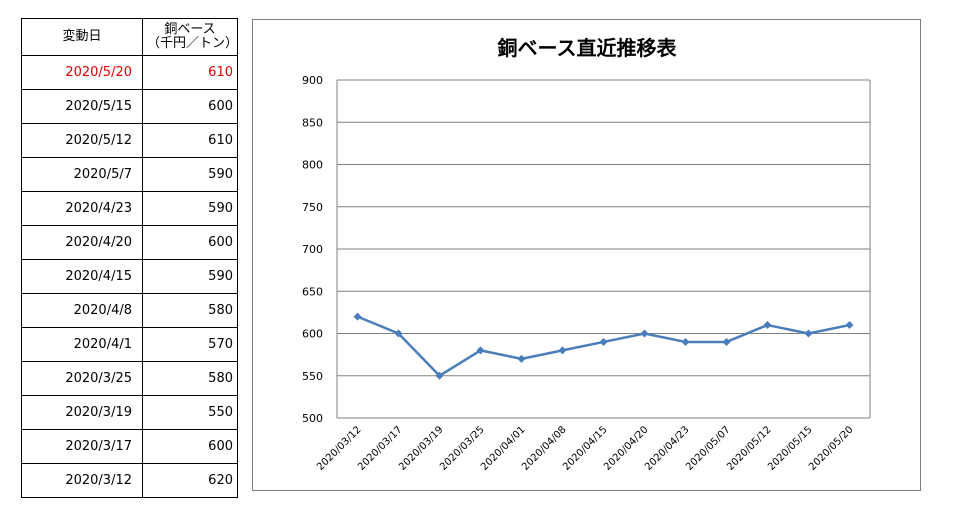 The width and height of the screenshot is (956, 524). What do you see at coordinates (190, 344) in the screenshot?
I see `row-value: 570` at bounding box center [190, 344].